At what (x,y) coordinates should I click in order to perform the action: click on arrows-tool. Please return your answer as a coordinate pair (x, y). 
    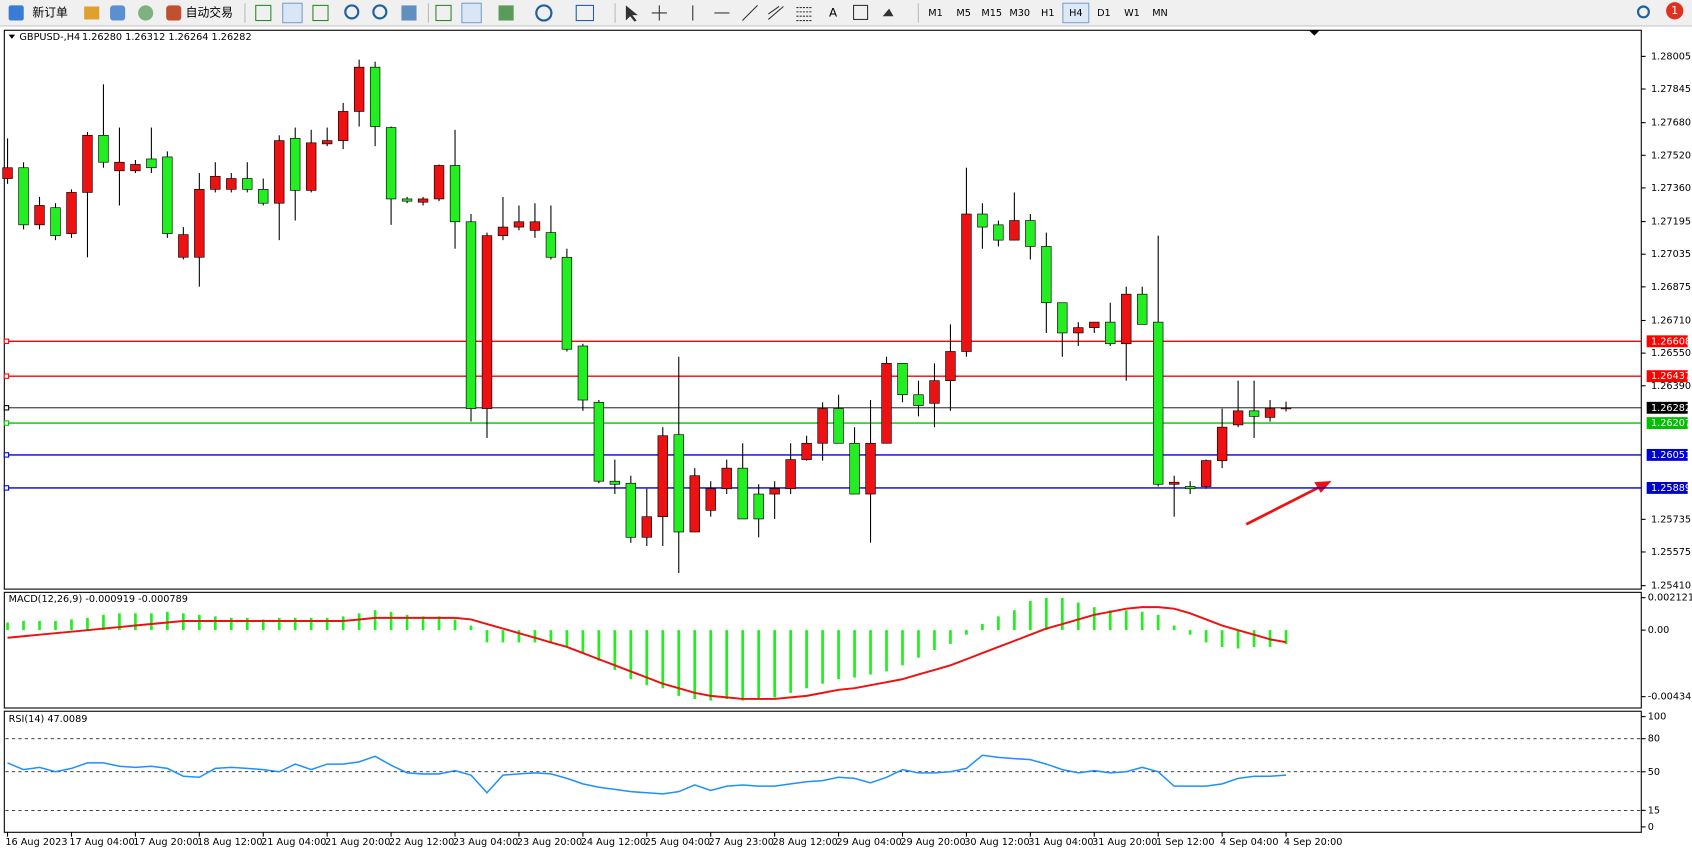
    Looking at the image, I should click on (888, 12).